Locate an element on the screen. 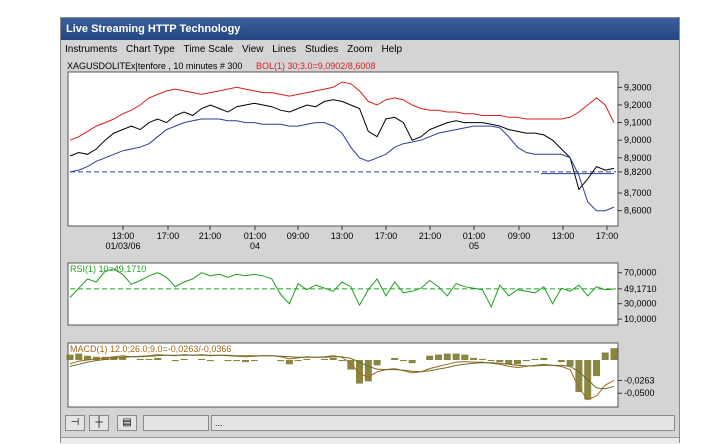 This screenshot has width=723, height=444. macd-legend: MACD(1) 12.0;26.0;9.0=-0,0263/-0,0366 is located at coordinates (150, 349).